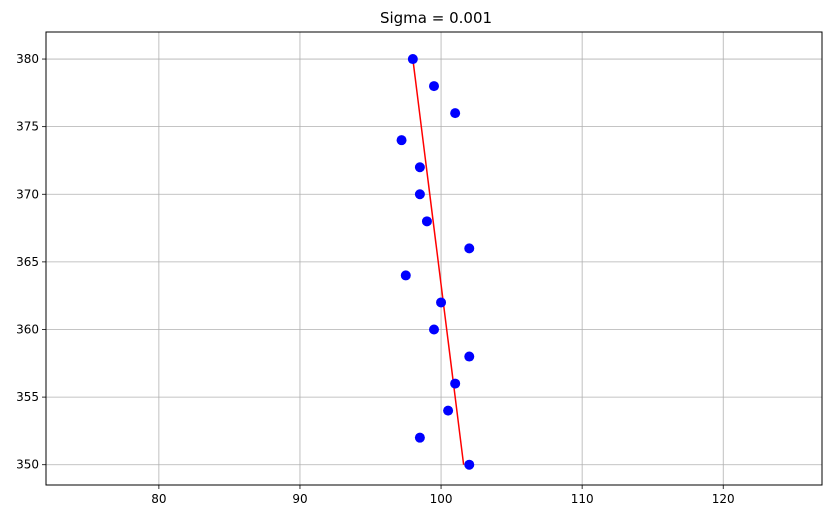 The image size is (831, 528). I want to click on y-axis: 350 355 360 365 370 375 380, so click(31, 262).